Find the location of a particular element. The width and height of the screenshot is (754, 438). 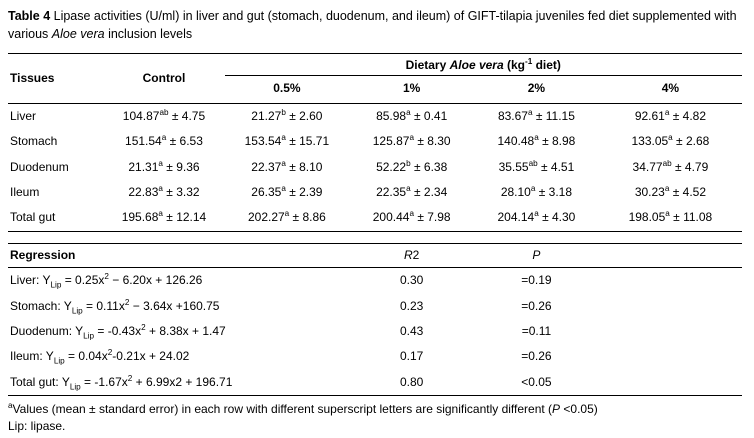

value-standard-error: ± 2.34 is located at coordinates (429, 191).